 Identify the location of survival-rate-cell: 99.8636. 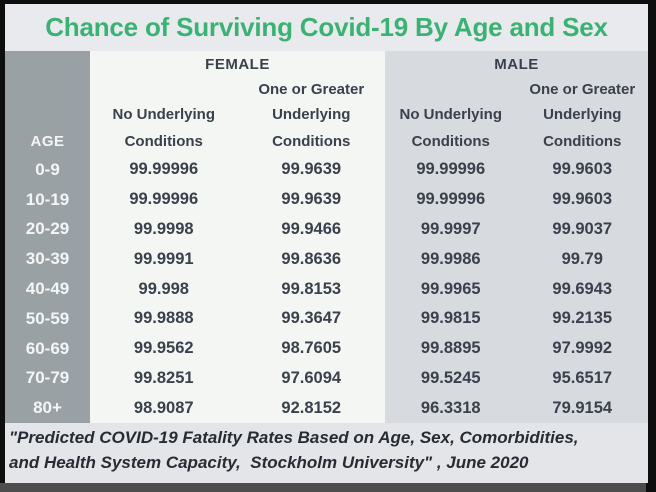
(311, 258).